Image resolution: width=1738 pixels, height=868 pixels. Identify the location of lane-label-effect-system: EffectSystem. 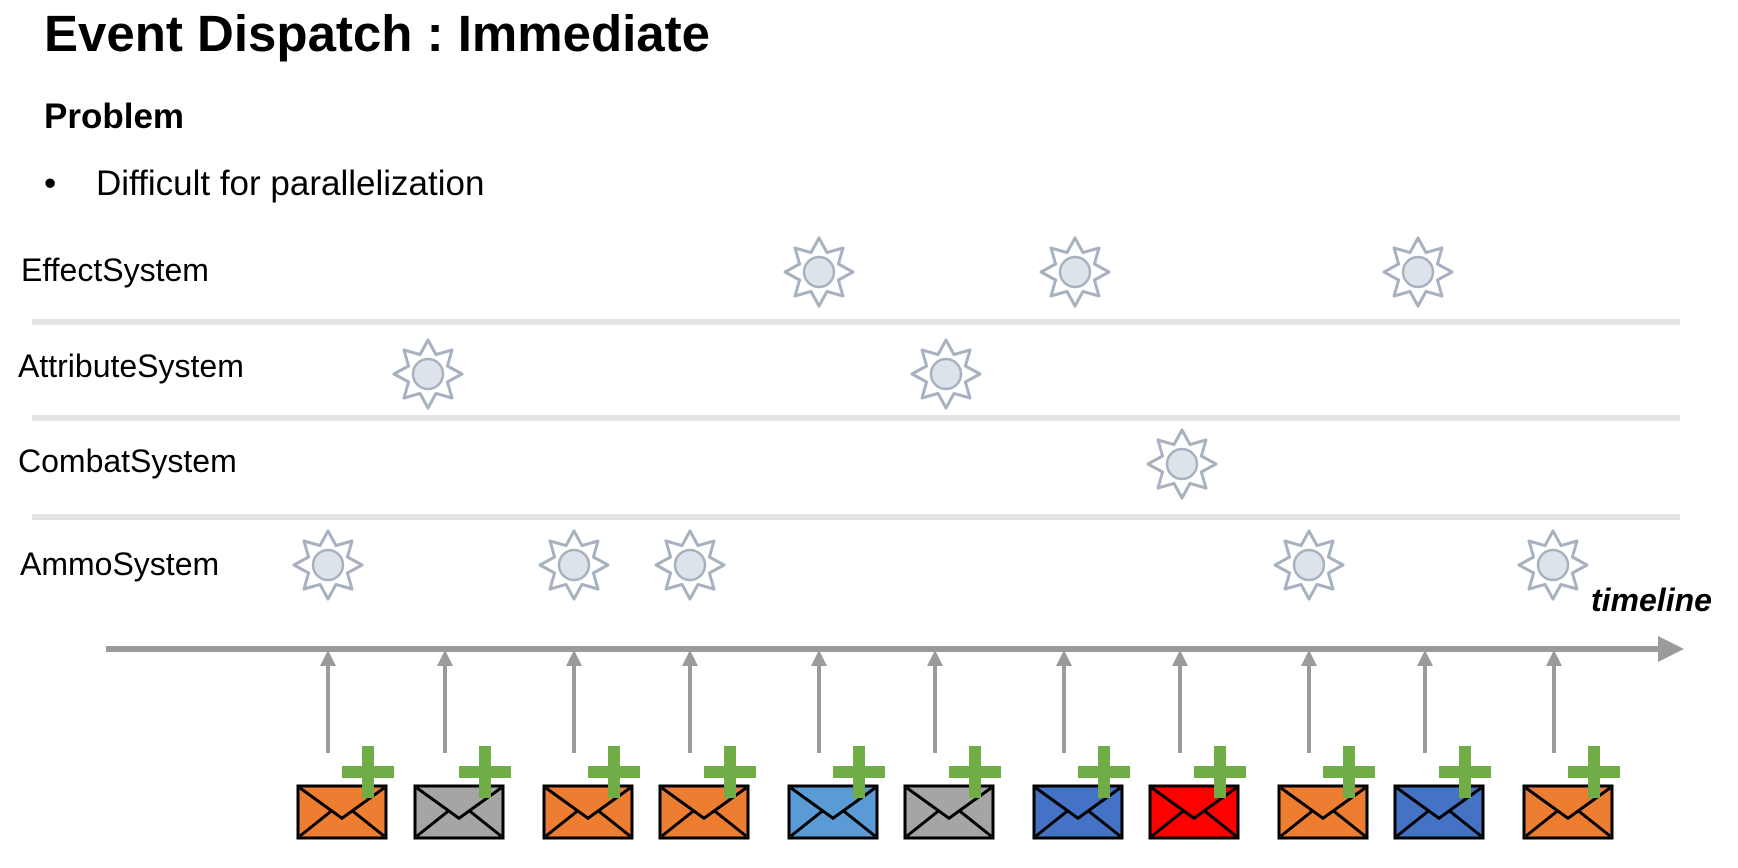
(115, 270).